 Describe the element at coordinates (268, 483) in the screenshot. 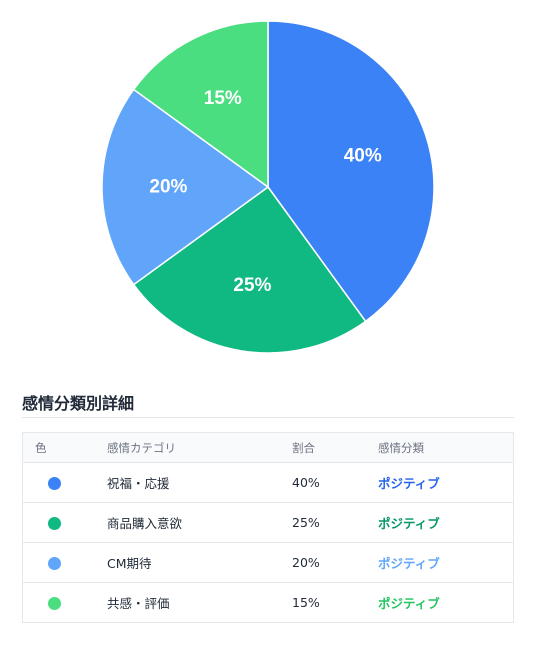

I see `table-row: 祝福・応援 40% ポジティブ` at that location.